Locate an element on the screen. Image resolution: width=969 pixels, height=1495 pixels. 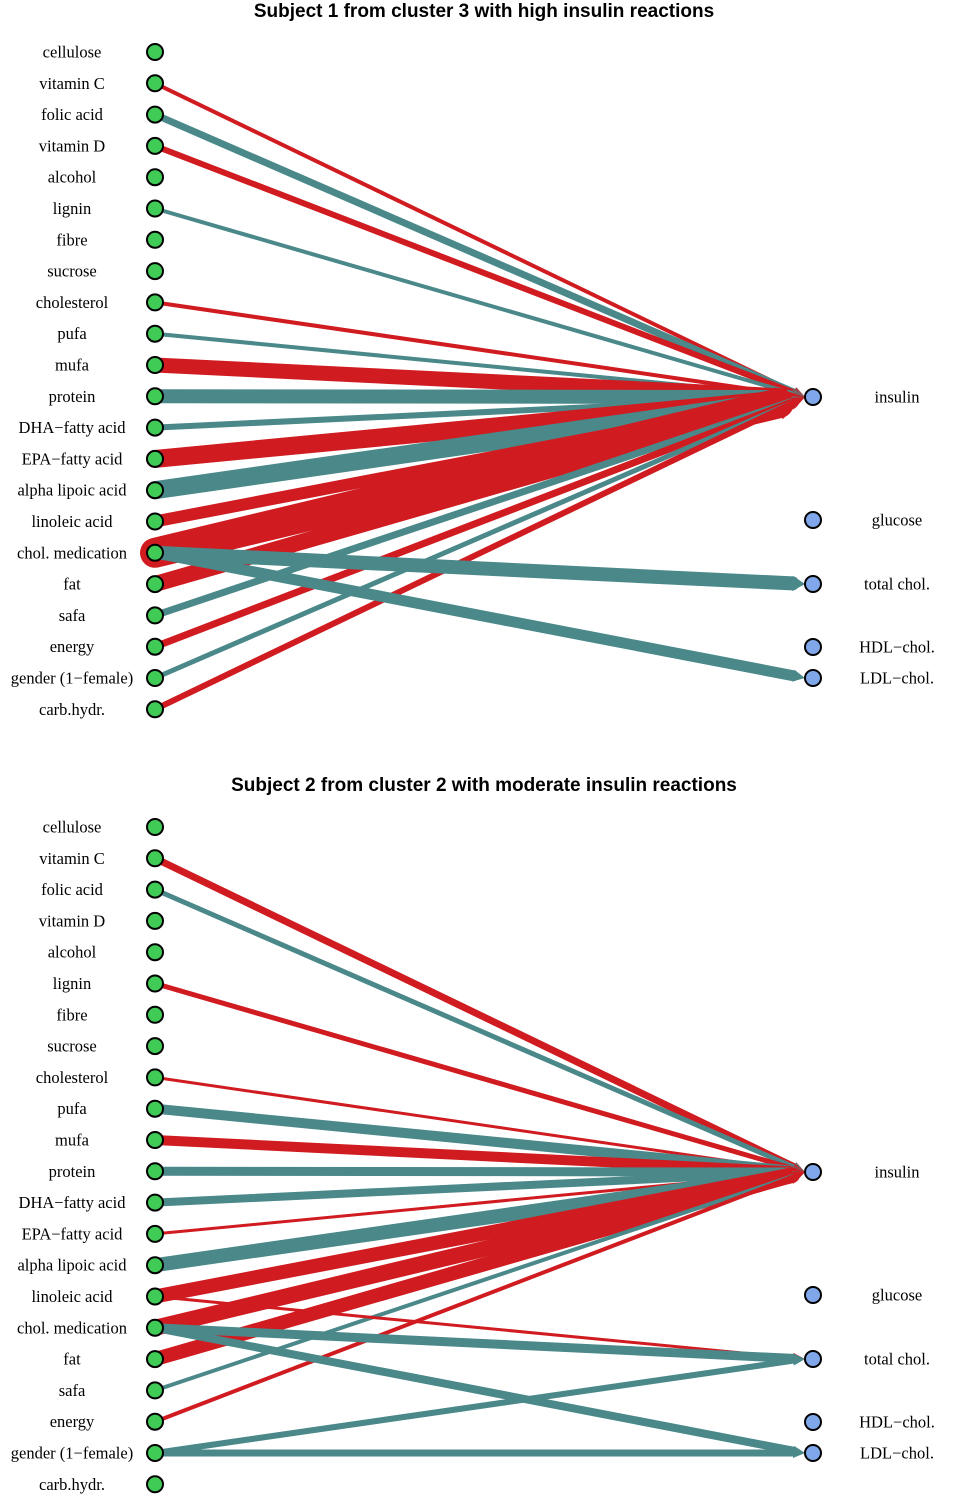
input-label-mufa: mufa is located at coordinates (72, 365).